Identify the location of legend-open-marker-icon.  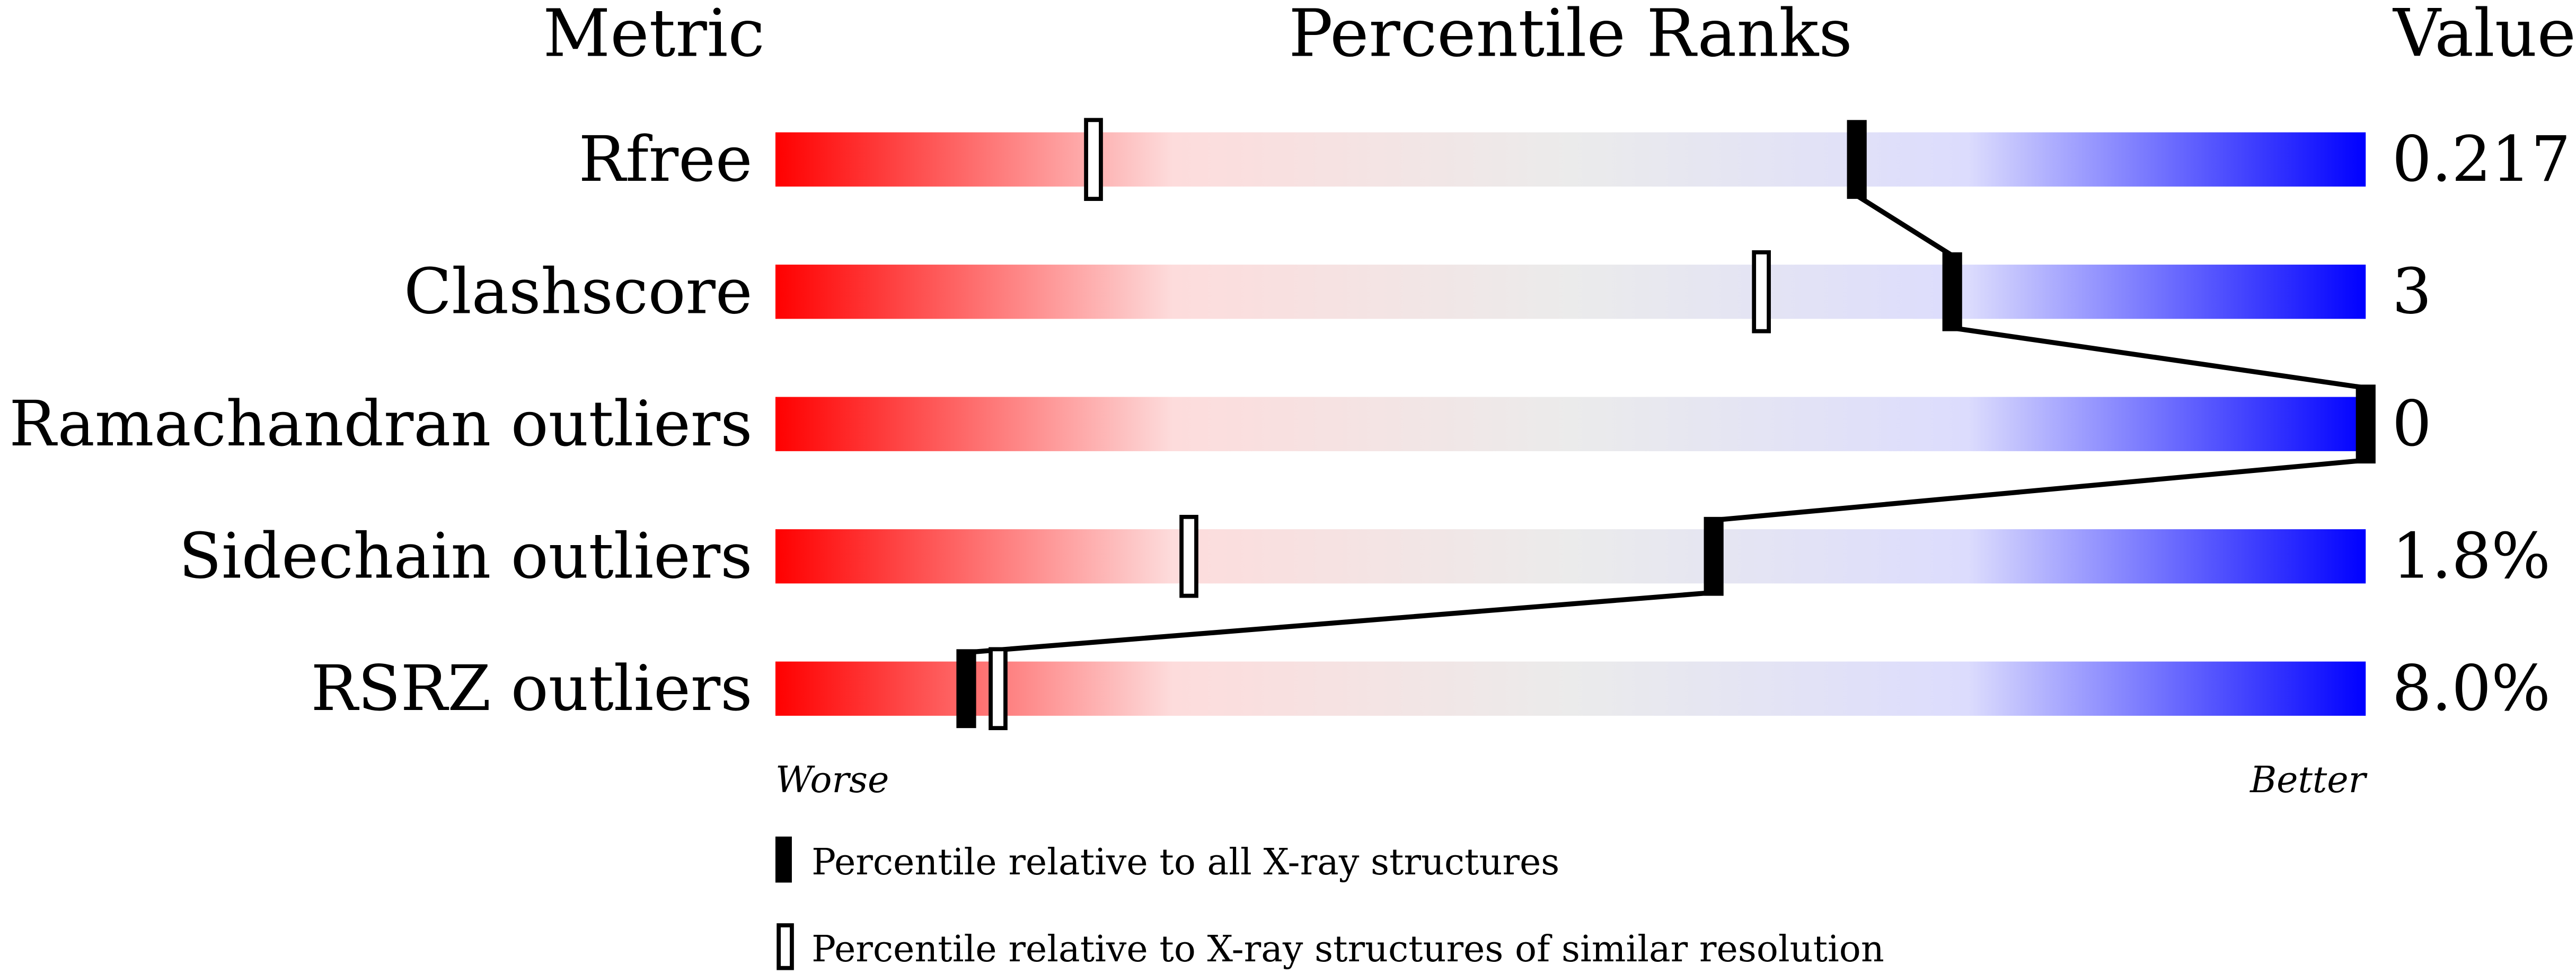
(785, 946).